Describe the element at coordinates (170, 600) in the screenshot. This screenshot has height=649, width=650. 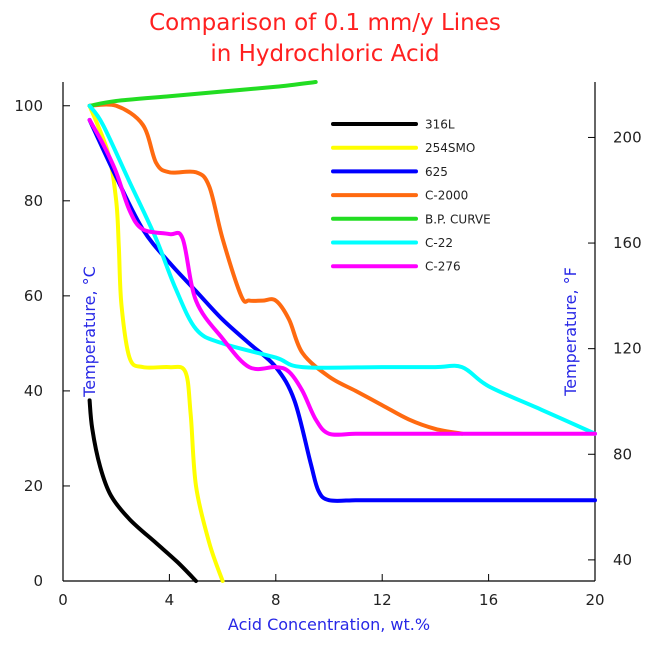
I see `x-tick-label: 4` at that location.